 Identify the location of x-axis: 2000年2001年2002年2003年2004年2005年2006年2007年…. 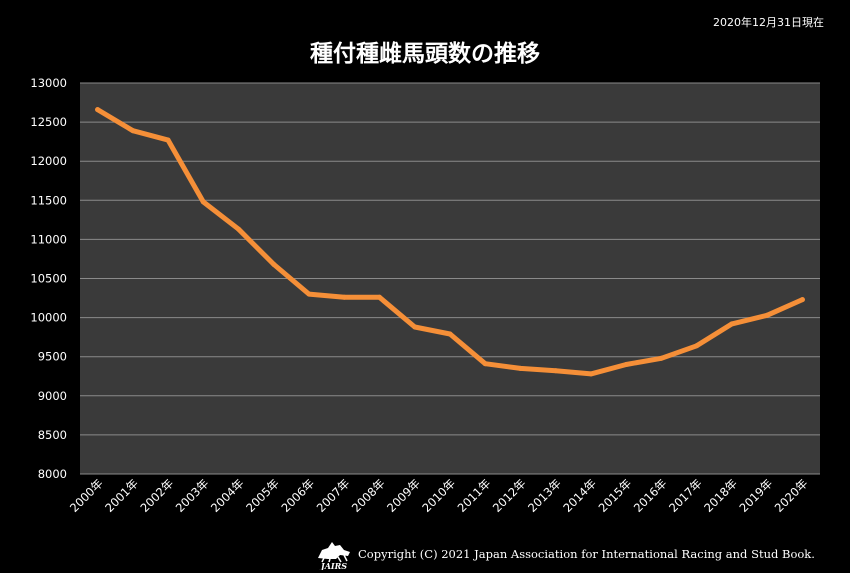
(438, 495).